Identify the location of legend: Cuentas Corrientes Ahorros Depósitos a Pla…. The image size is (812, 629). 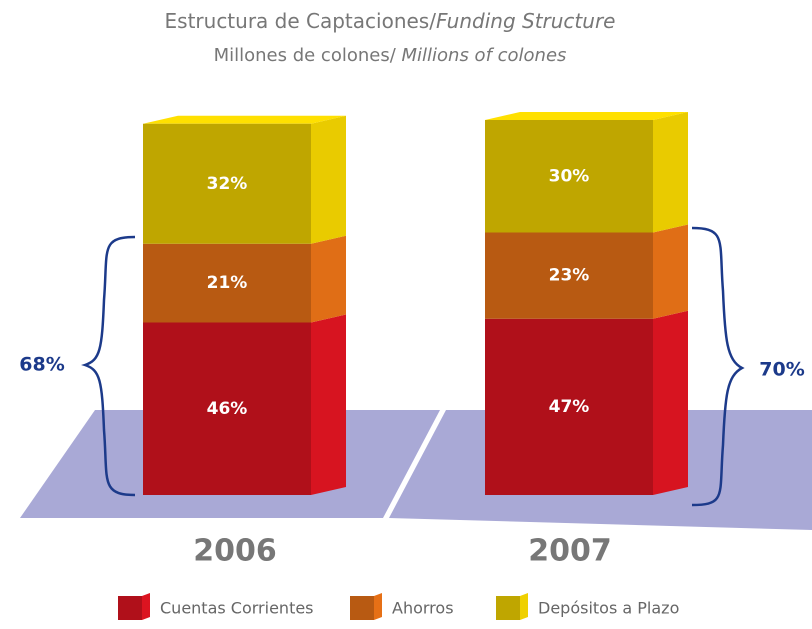
(398, 606).